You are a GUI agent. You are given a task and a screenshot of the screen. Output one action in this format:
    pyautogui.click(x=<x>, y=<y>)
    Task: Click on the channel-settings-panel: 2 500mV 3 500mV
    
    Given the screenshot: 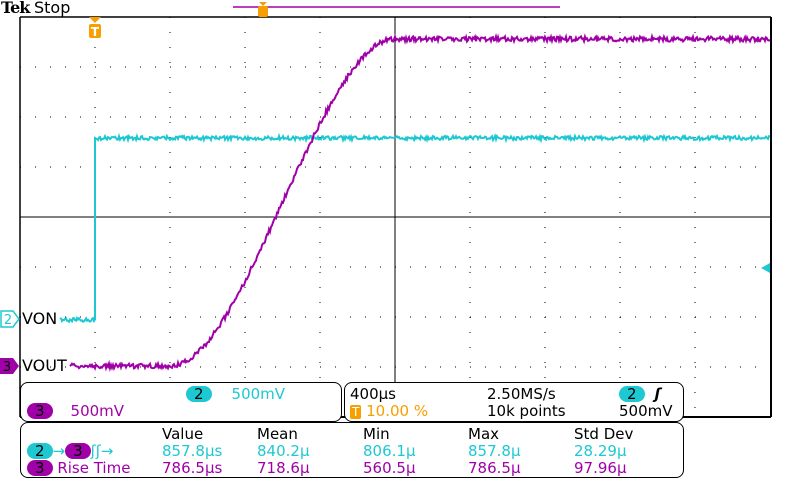 What is the action you would take?
    pyautogui.click(x=181, y=402)
    